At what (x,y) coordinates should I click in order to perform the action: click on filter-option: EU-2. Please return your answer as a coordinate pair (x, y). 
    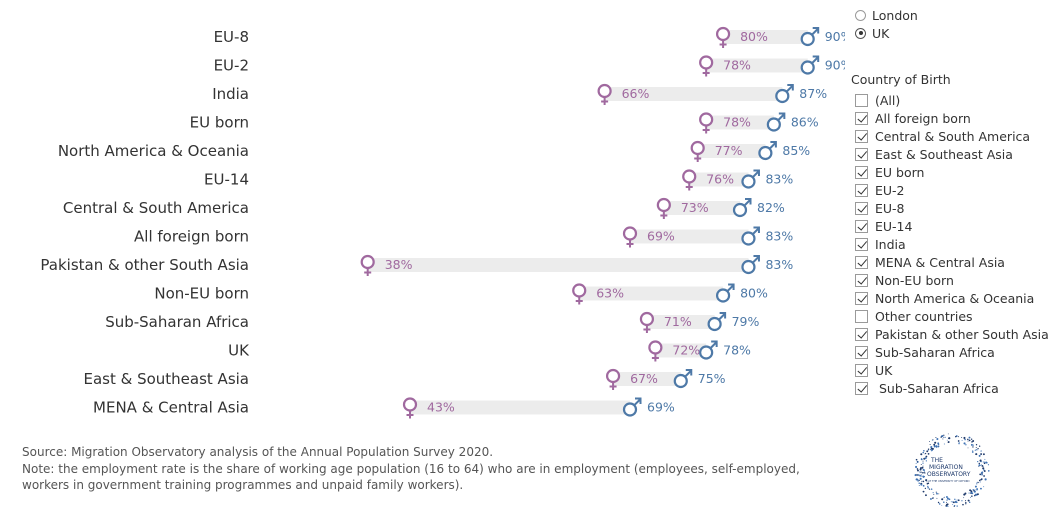
    Looking at the image, I should click on (952, 190).